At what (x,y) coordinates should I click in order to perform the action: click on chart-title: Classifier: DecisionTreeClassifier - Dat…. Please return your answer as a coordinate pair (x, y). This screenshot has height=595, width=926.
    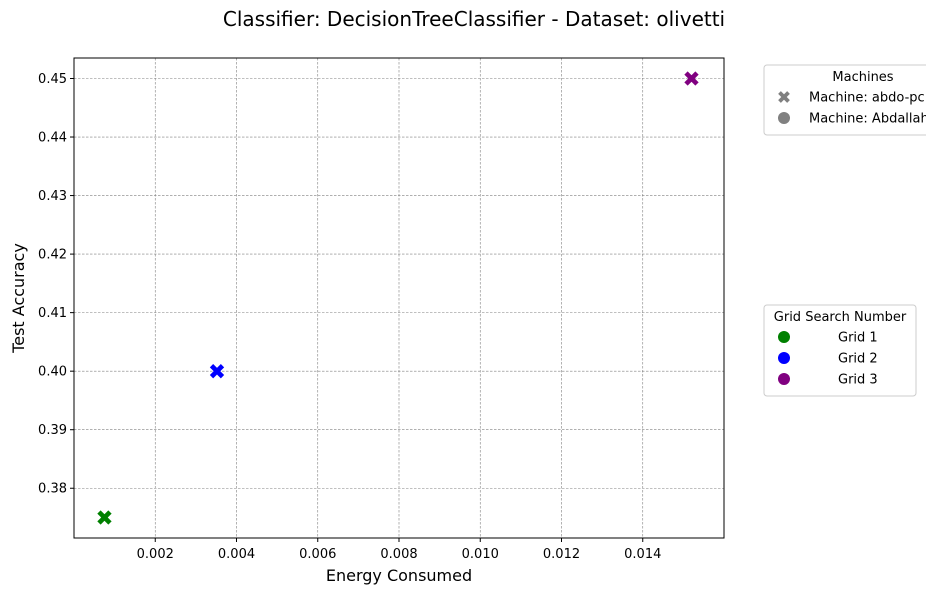
    Looking at the image, I should click on (474, 19).